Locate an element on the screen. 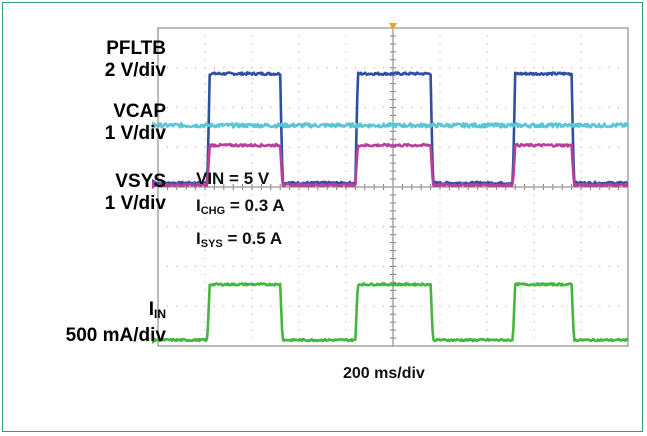 The height and width of the screenshot is (436, 647). timebase-label: 200 ms/div is located at coordinates (384, 373).